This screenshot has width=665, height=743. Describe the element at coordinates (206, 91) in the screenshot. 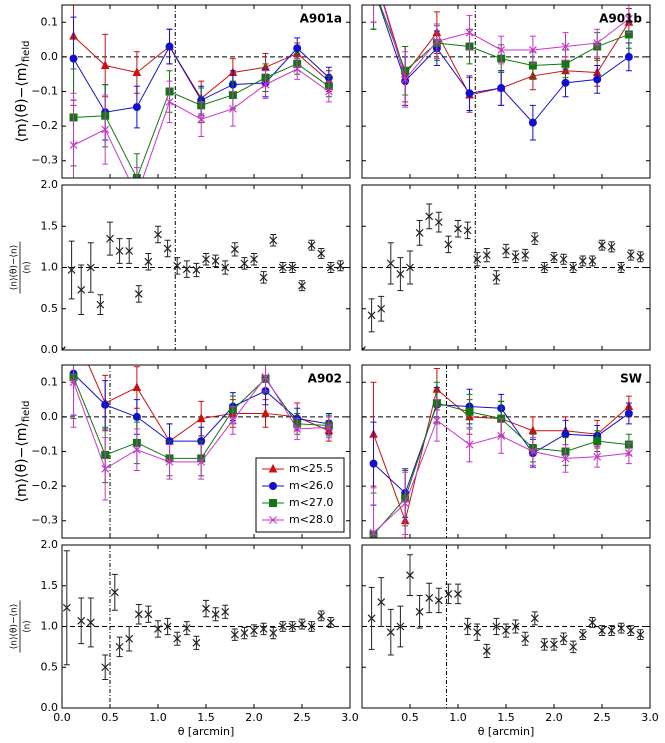

I see `plot-area` at that location.